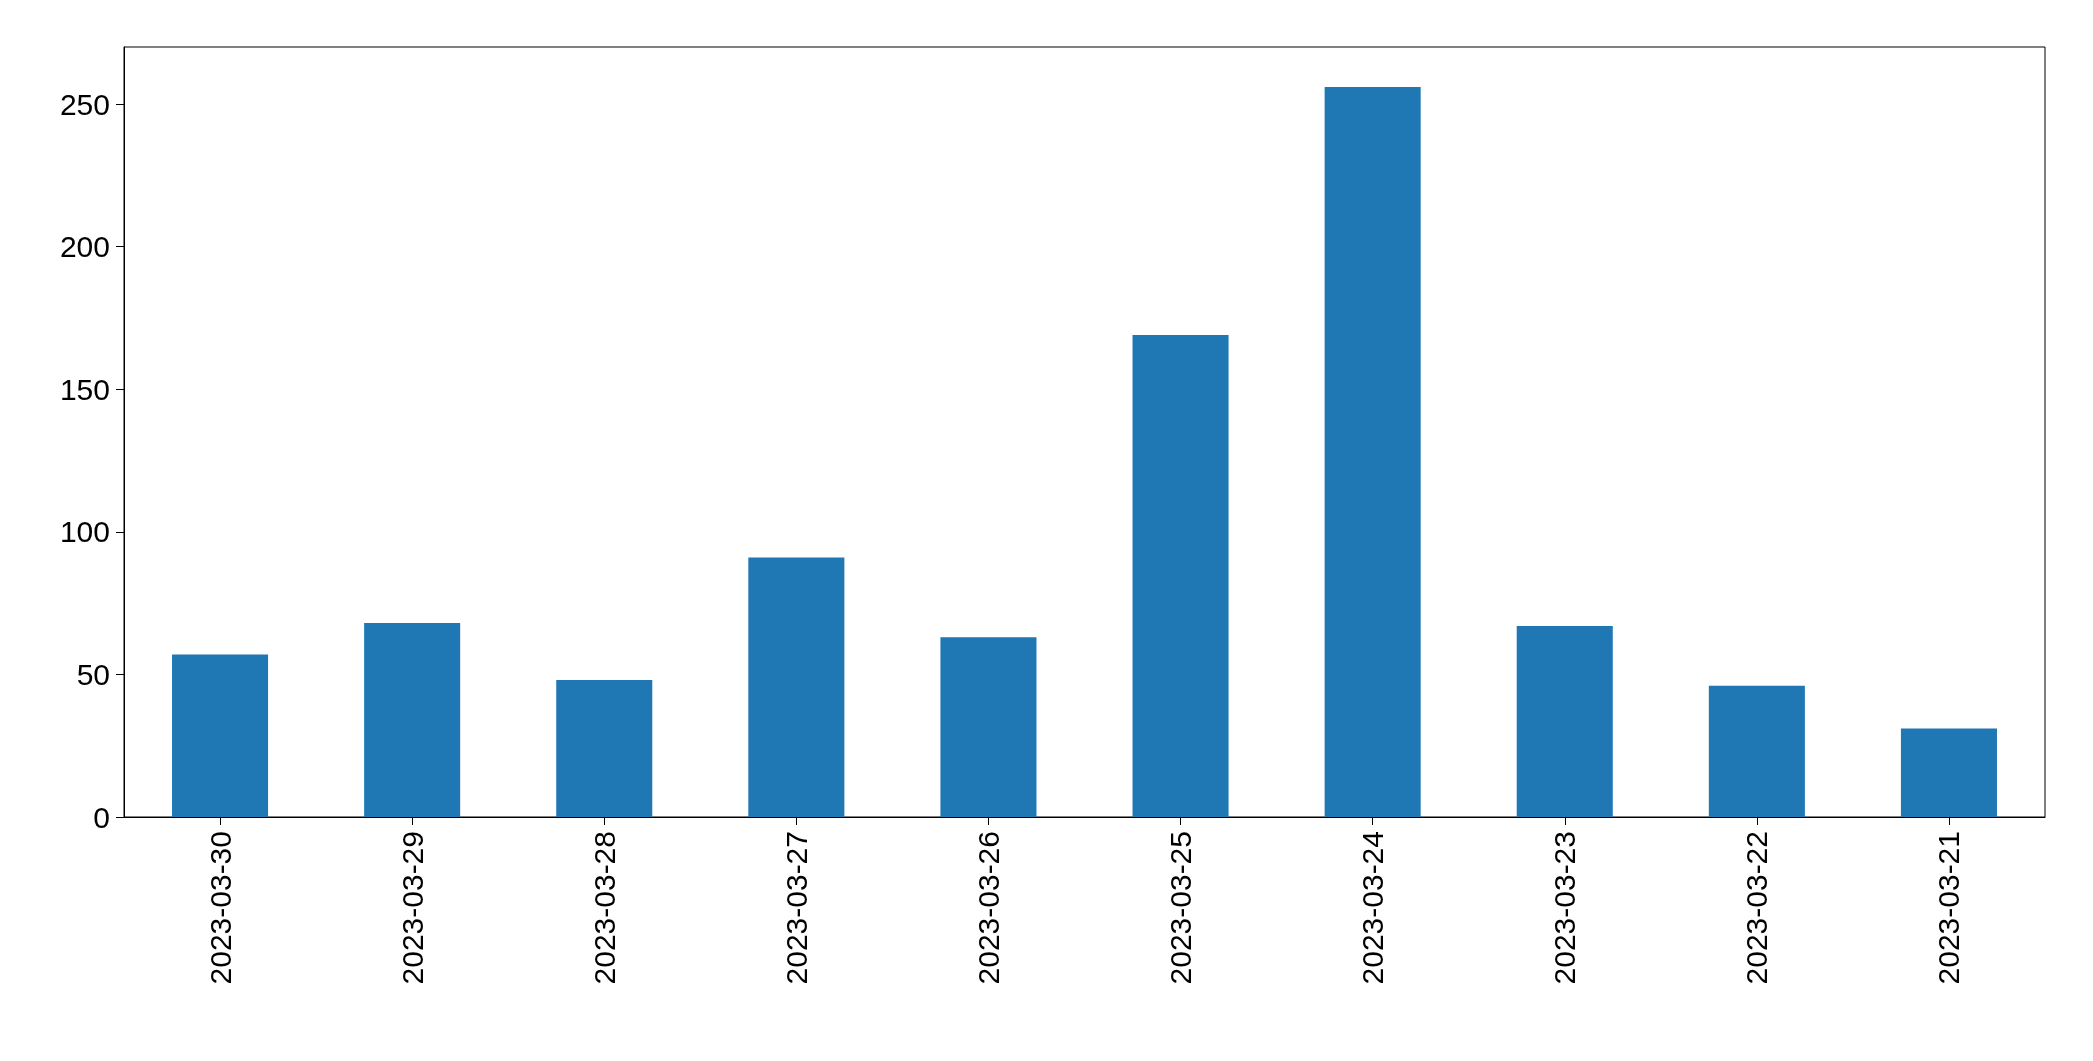 This screenshot has width=2093, height=1061. Describe the element at coordinates (412, 908) in the screenshot. I see `x-tick-label: 2023-03-29` at that location.